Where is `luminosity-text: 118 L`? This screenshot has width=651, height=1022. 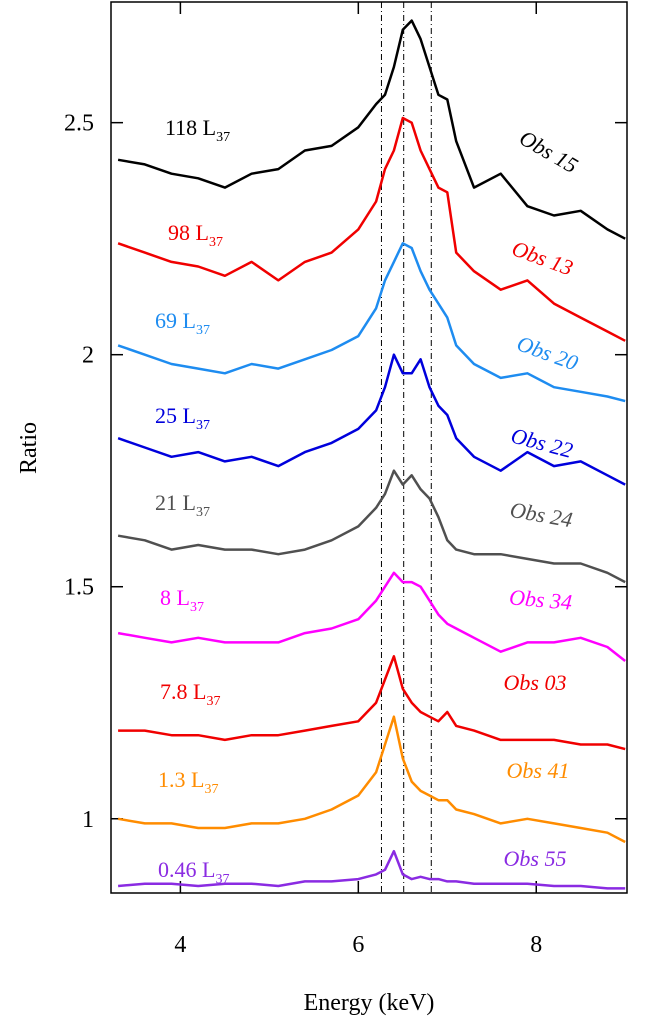 luminosity-text: 118 L is located at coordinates (190, 127).